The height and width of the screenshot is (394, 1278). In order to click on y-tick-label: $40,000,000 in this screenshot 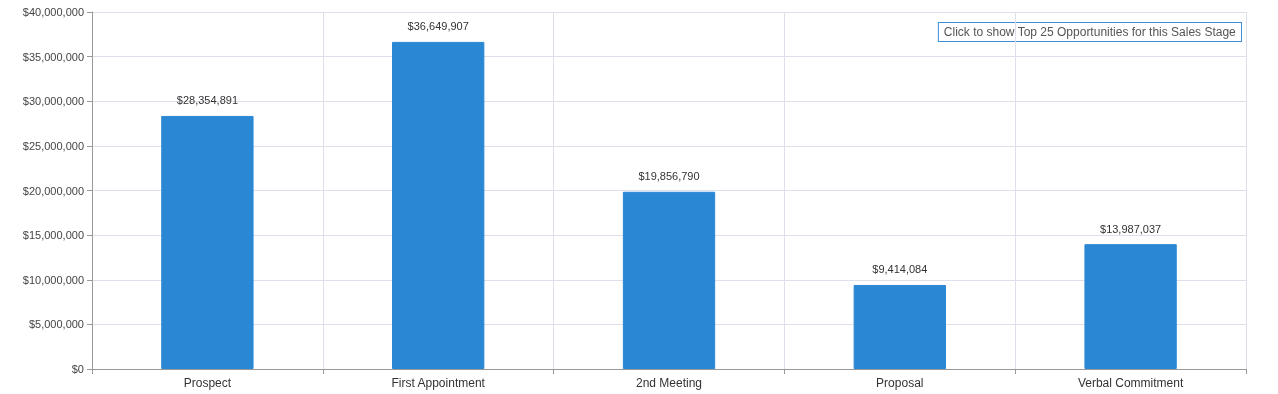, I will do `click(53, 12)`.